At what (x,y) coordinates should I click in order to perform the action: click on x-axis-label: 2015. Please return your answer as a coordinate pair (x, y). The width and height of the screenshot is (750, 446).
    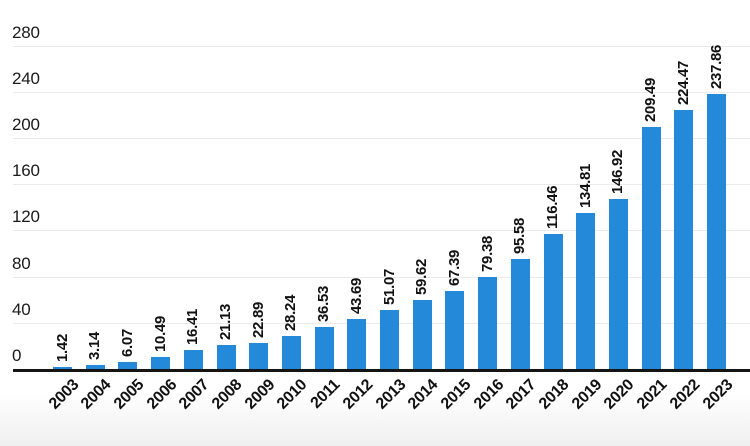
    Looking at the image, I should click on (456, 394).